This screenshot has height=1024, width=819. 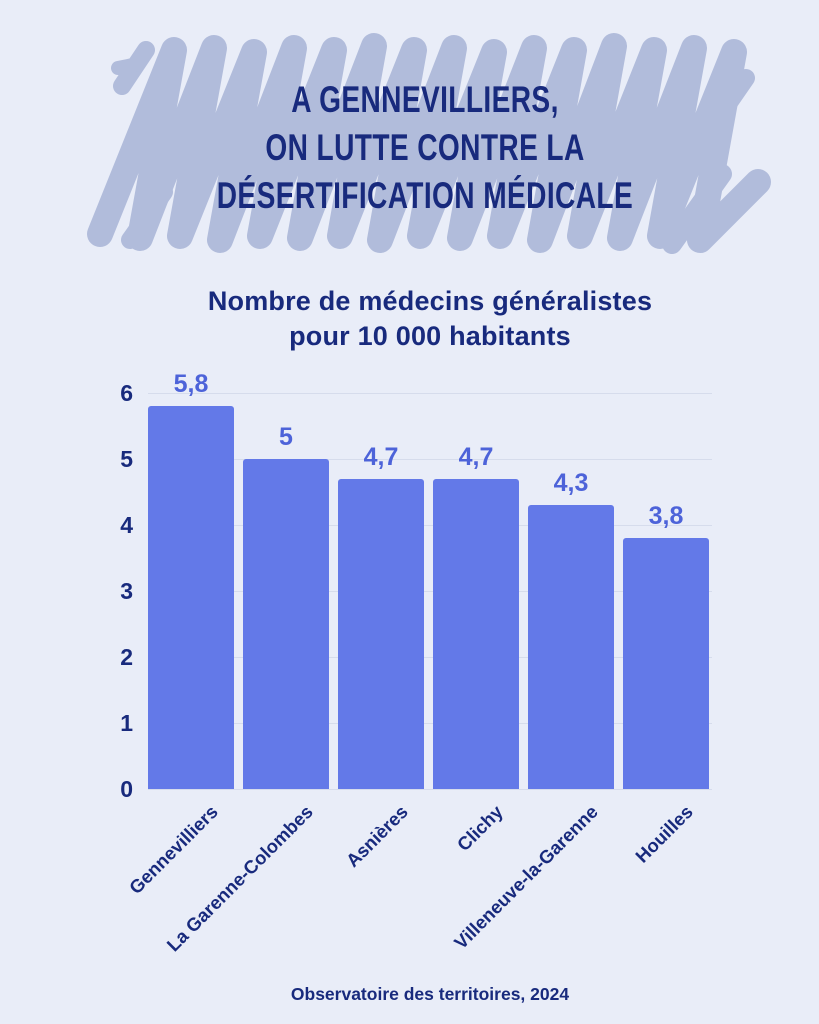 I want to click on y-tick-label-0: 0, so click(x=126, y=789).